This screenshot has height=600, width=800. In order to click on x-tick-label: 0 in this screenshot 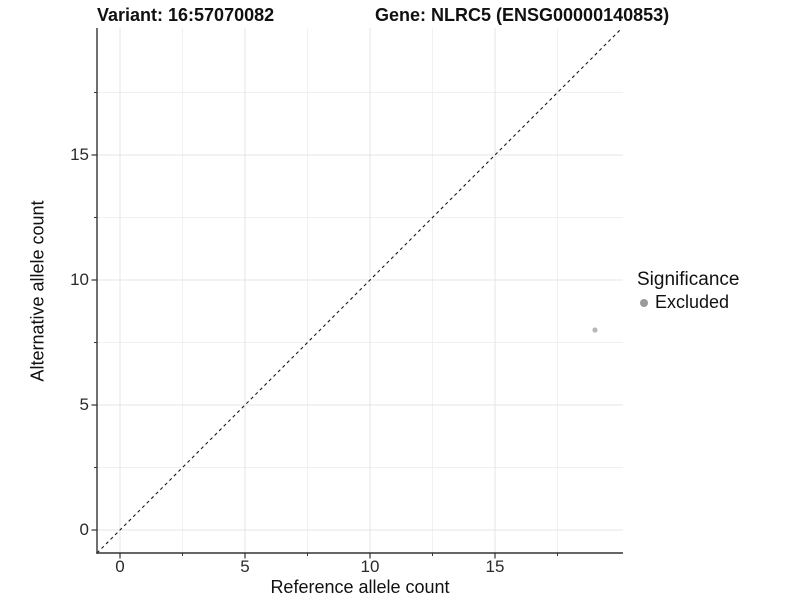, I will do `click(120, 566)`.